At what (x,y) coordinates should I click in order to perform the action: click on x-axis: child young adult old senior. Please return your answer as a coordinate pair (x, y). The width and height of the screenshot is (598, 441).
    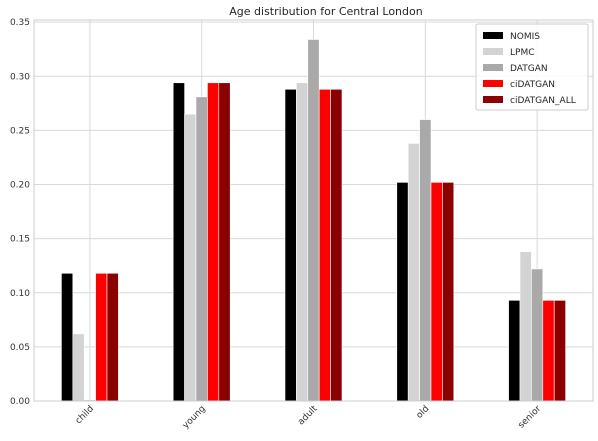
    Looking at the image, I should click on (309, 417).